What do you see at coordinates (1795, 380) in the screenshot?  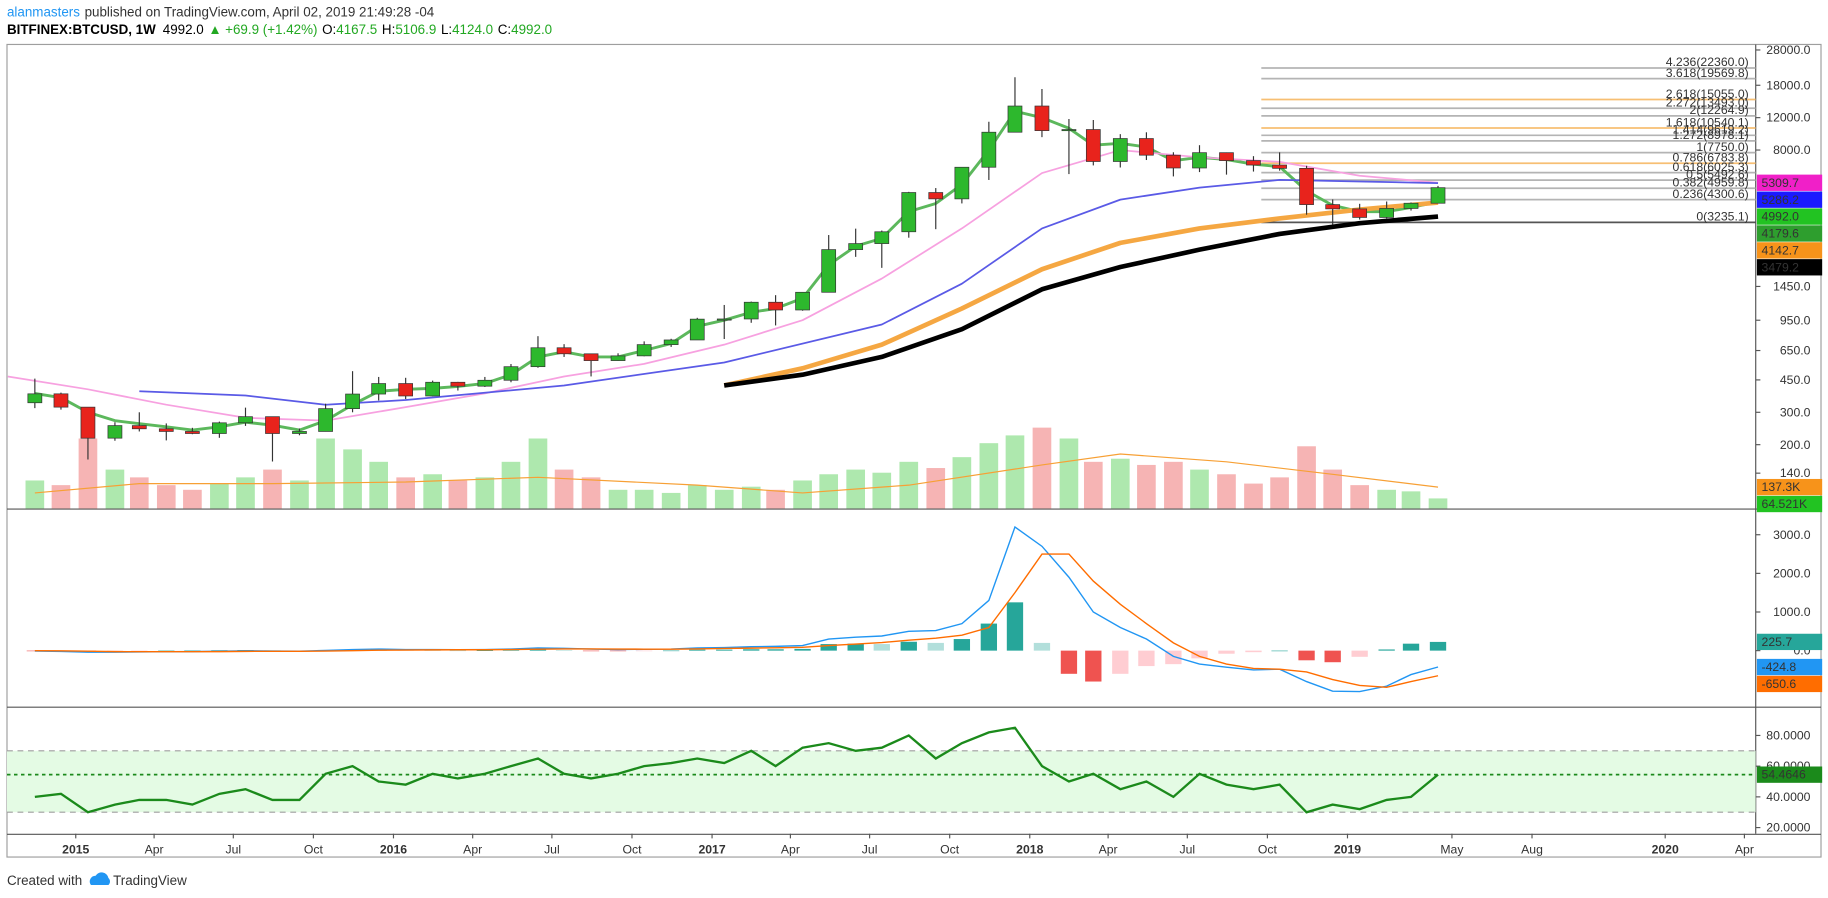 I see `y-tick-label: 450.0` at bounding box center [1795, 380].